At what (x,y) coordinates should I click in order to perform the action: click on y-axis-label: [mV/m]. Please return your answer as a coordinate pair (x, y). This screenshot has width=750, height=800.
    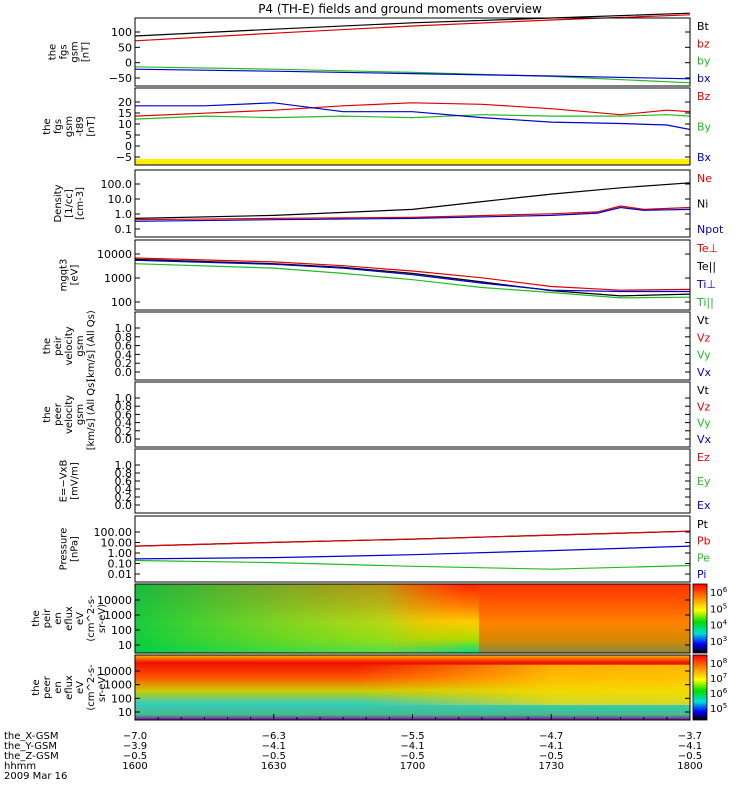
    Looking at the image, I should click on (75, 481).